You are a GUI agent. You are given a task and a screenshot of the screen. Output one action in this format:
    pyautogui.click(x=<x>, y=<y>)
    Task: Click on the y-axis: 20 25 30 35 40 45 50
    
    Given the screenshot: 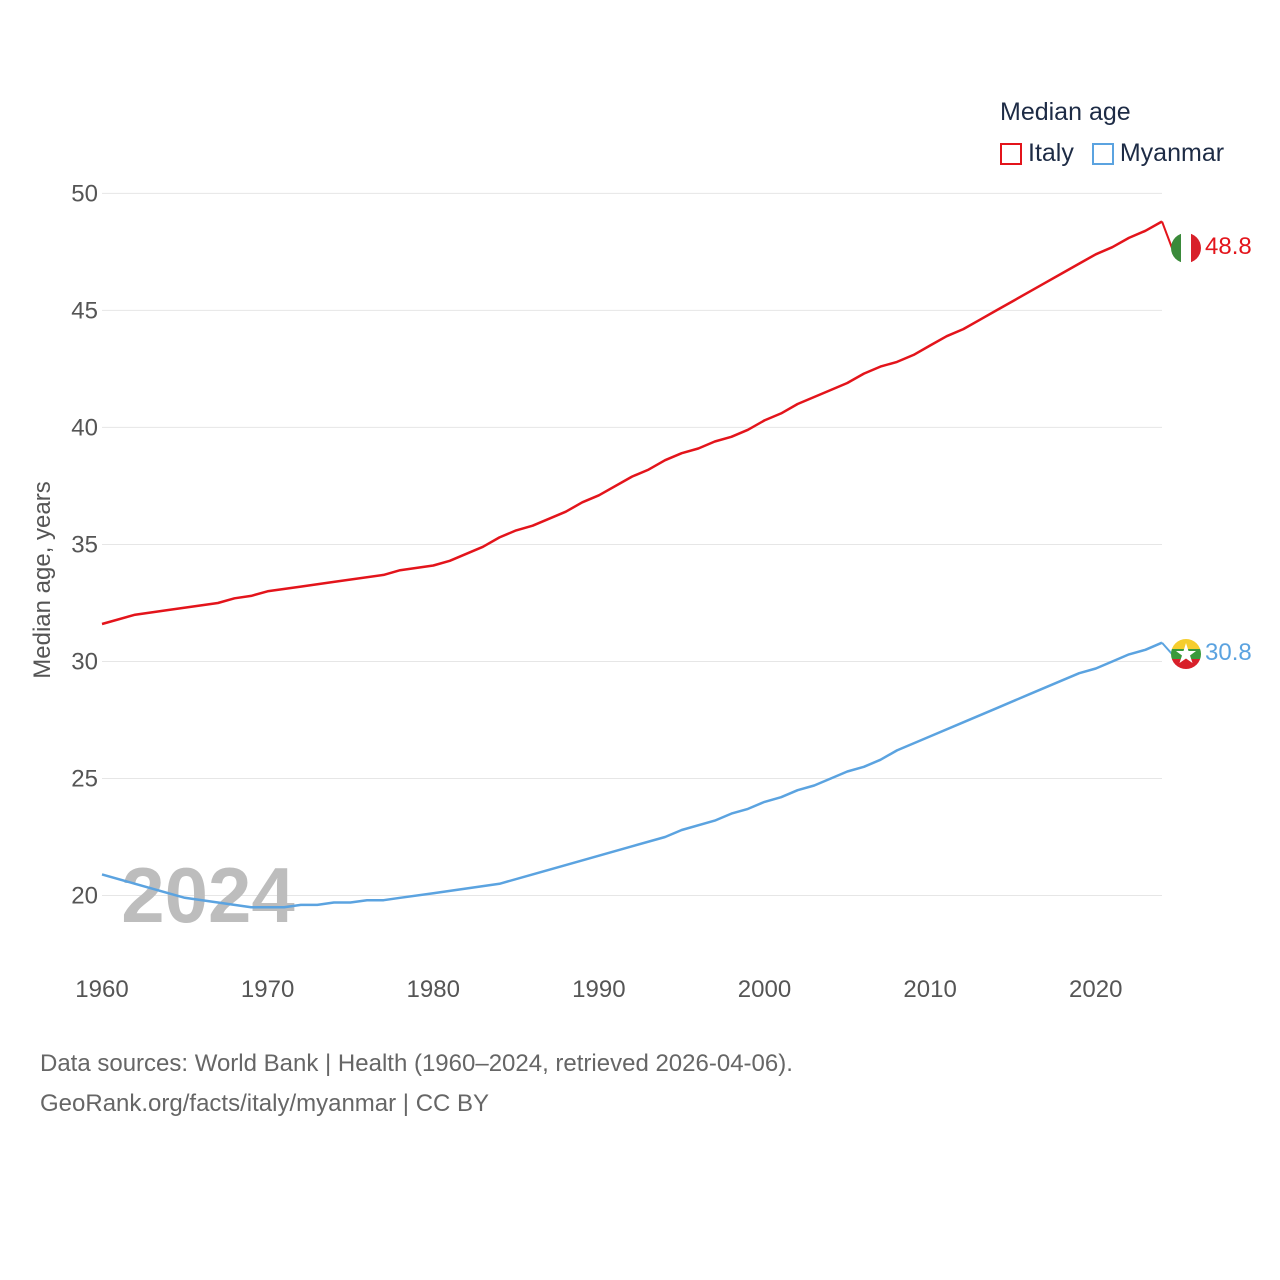 What is the action you would take?
    pyautogui.click(x=84, y=544)
    